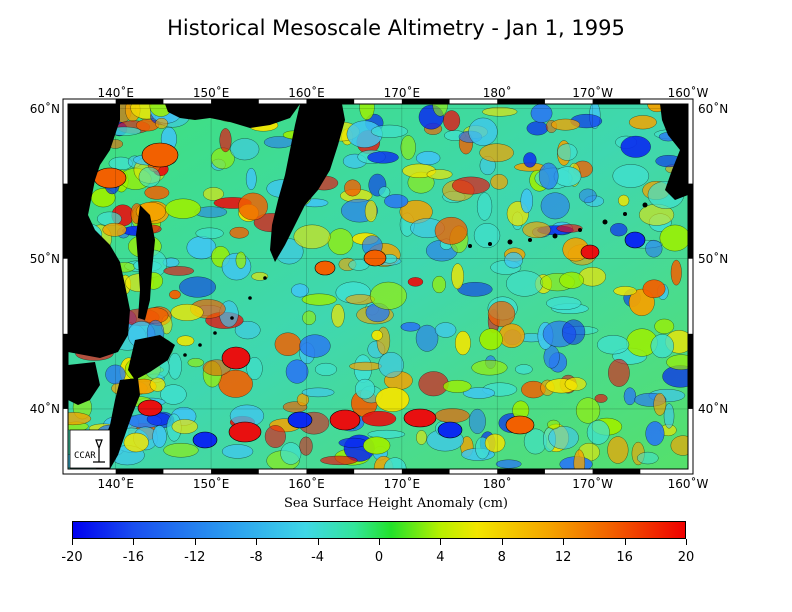 Image resolution: width=792 pixels, height=612 pixels. Describe the element at coordinates (151, 357) in the screenshot. I see `hokkaido` at that location.